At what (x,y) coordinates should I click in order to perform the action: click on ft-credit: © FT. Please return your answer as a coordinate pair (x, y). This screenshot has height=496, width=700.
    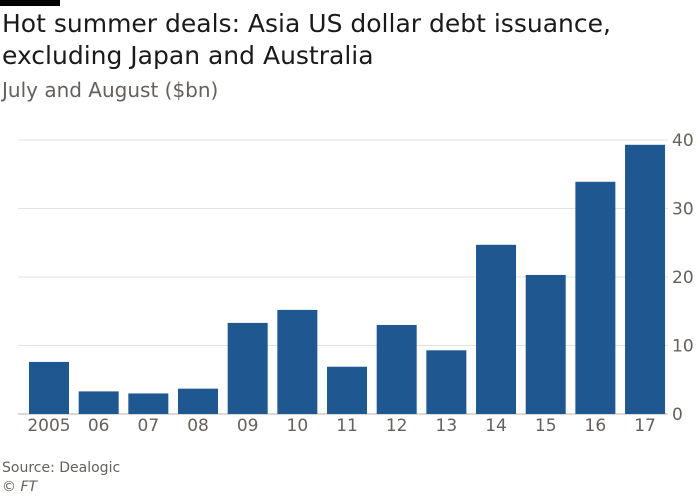
    Looking at the image, I should click on (20, 487).